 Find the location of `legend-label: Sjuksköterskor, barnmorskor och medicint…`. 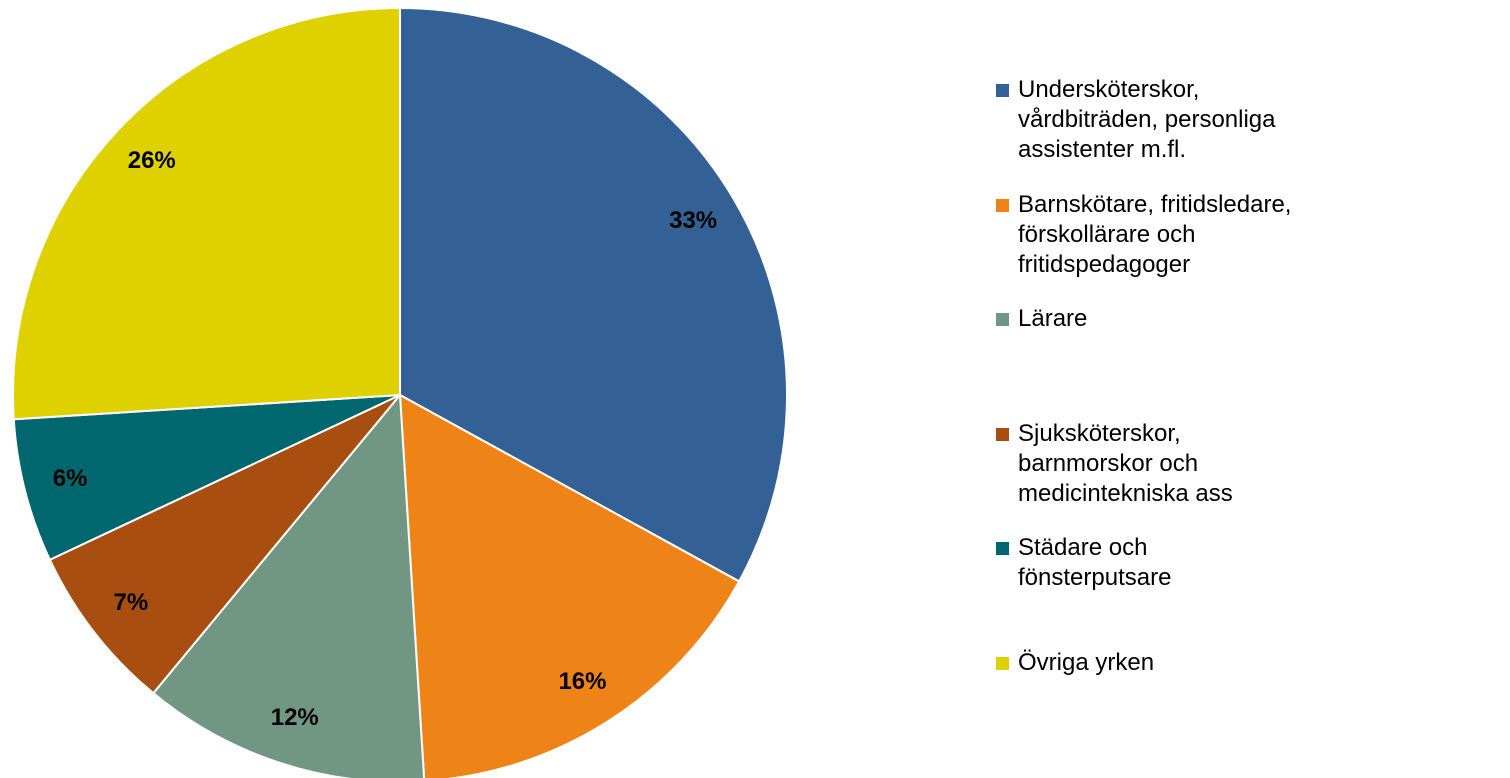

legend-label: Sjuksköterskor, barnmorskor och medicint… is located at coordinates (1125, 463).